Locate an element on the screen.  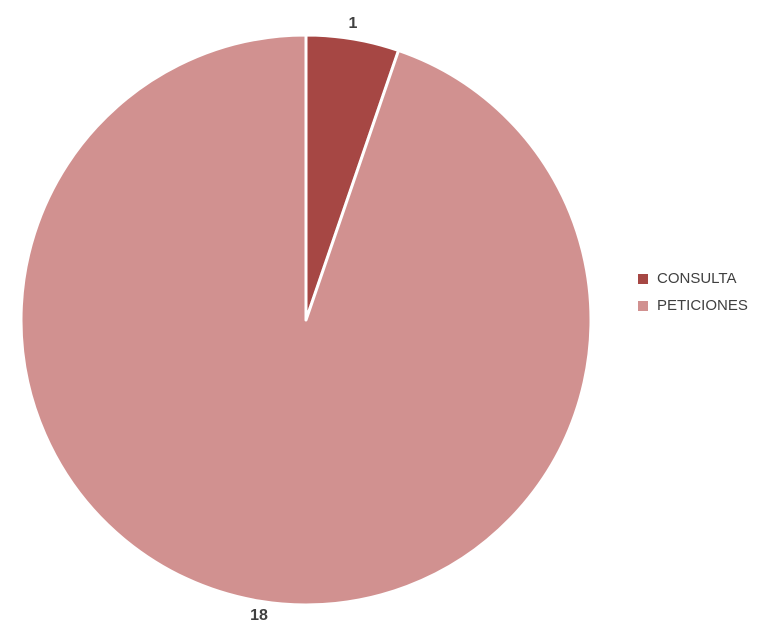
legend-swatch-consulta is located at coordinates (643, 278).